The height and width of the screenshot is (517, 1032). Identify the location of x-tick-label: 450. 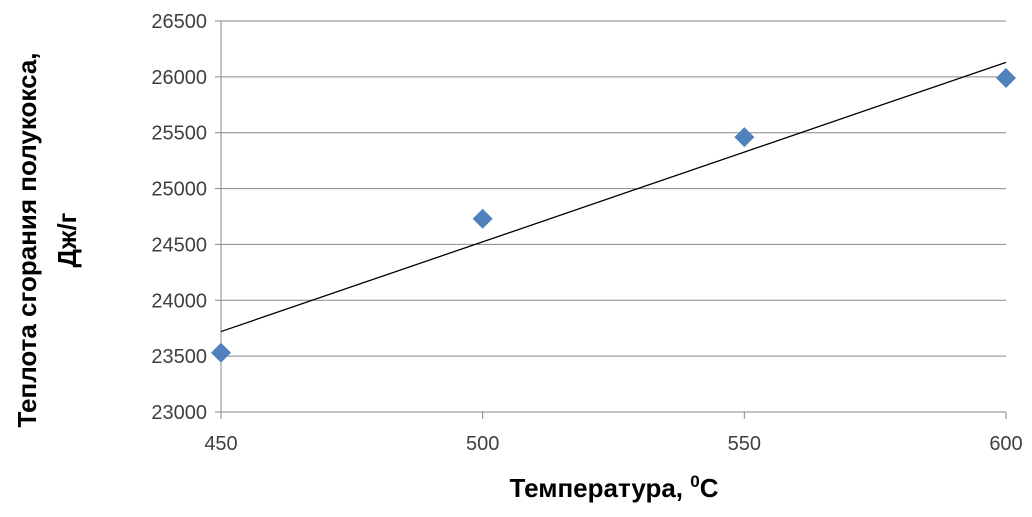
(220, 444).